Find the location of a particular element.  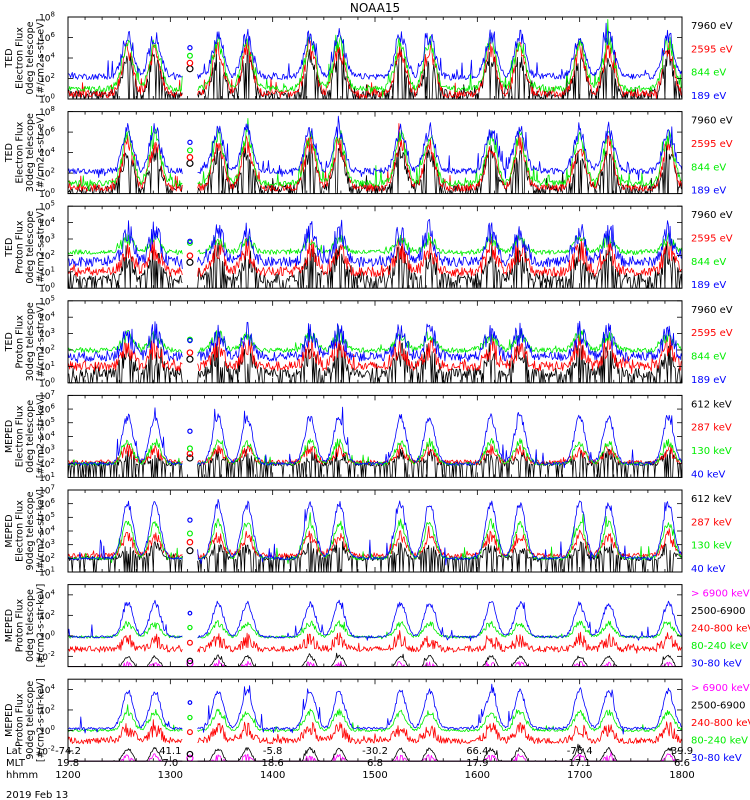

legend-item-red: 240-800 keV is located at coordinates (720, 629).